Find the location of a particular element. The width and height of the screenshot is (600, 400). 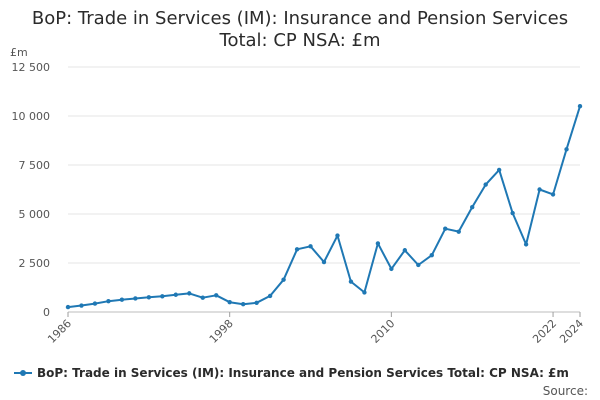

y-tick-label: 10 000 is located at coordinates (31, 116).